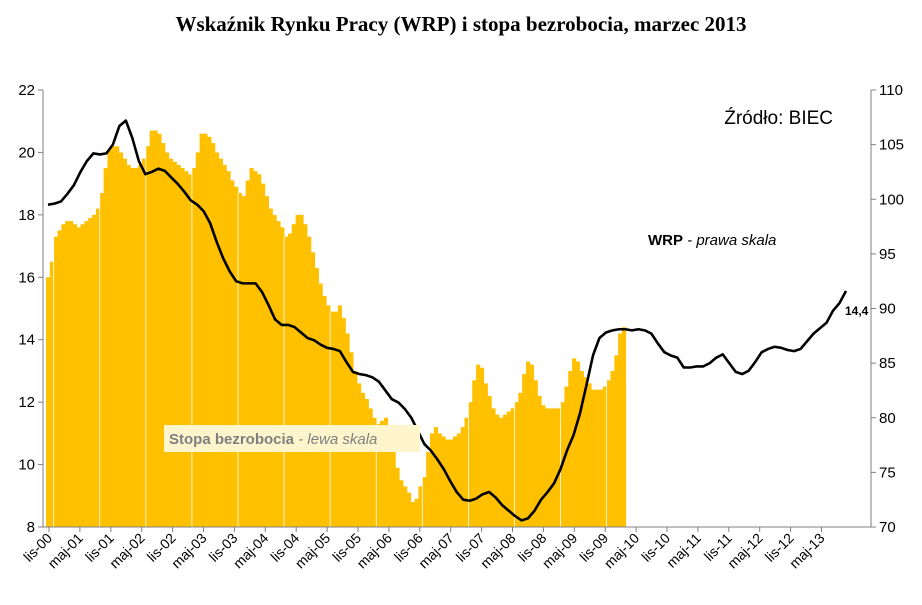 The width and height of the screenshot is (922, 605). What do you see at coordinates (887, 472) in the screenshot?
I see `right-tick-label: 75` at bounding box center [887, 472].